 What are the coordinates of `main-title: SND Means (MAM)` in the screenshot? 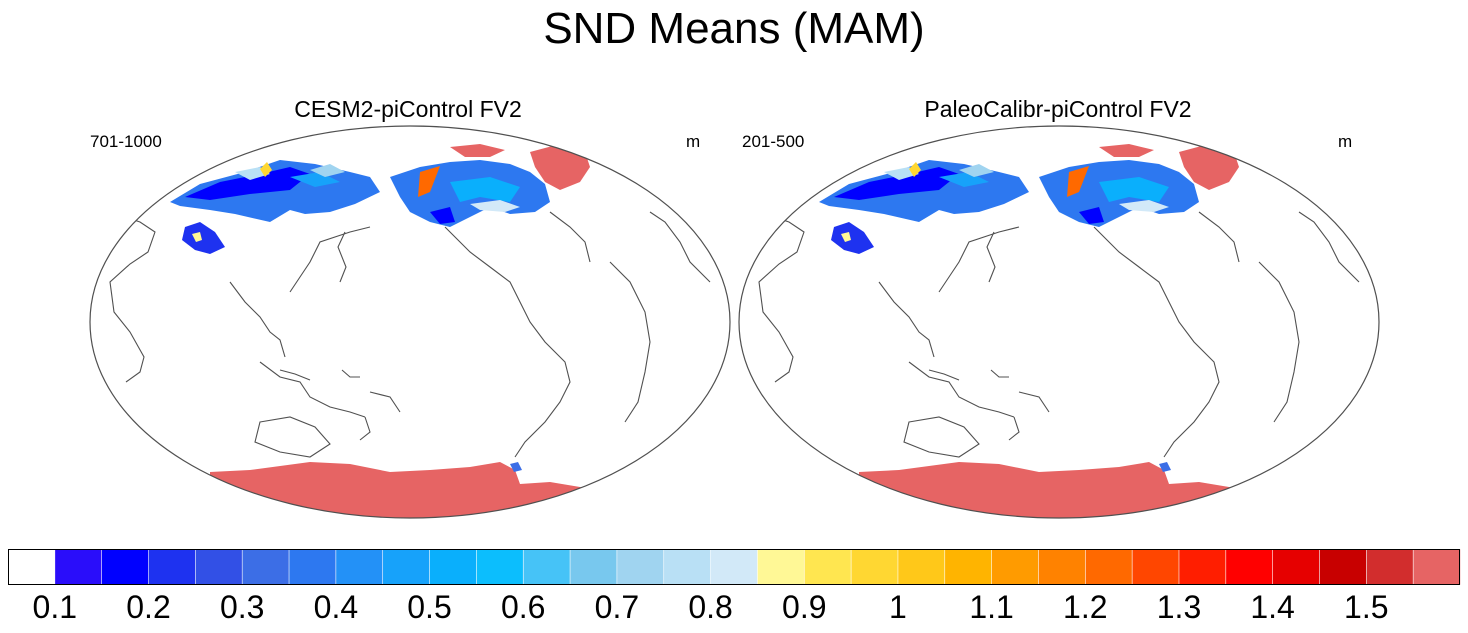 It's located at (734, 28).